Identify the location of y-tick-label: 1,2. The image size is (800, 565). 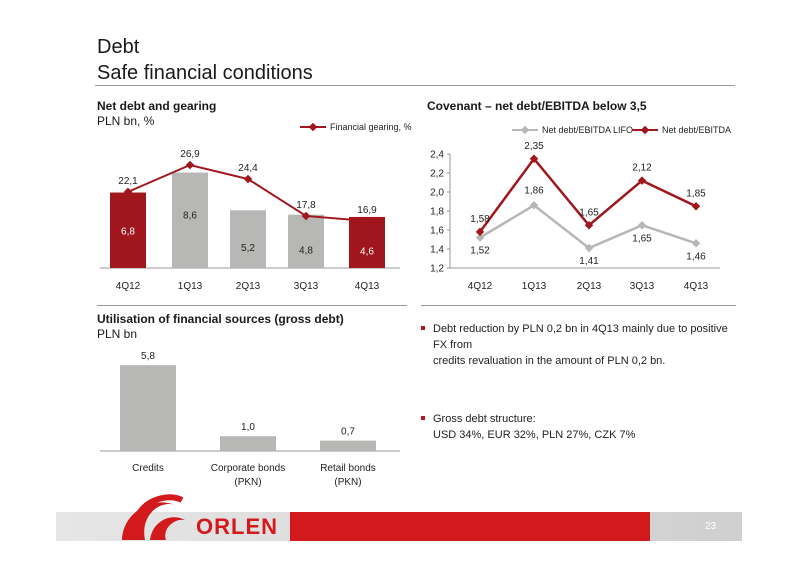
(437, 269).